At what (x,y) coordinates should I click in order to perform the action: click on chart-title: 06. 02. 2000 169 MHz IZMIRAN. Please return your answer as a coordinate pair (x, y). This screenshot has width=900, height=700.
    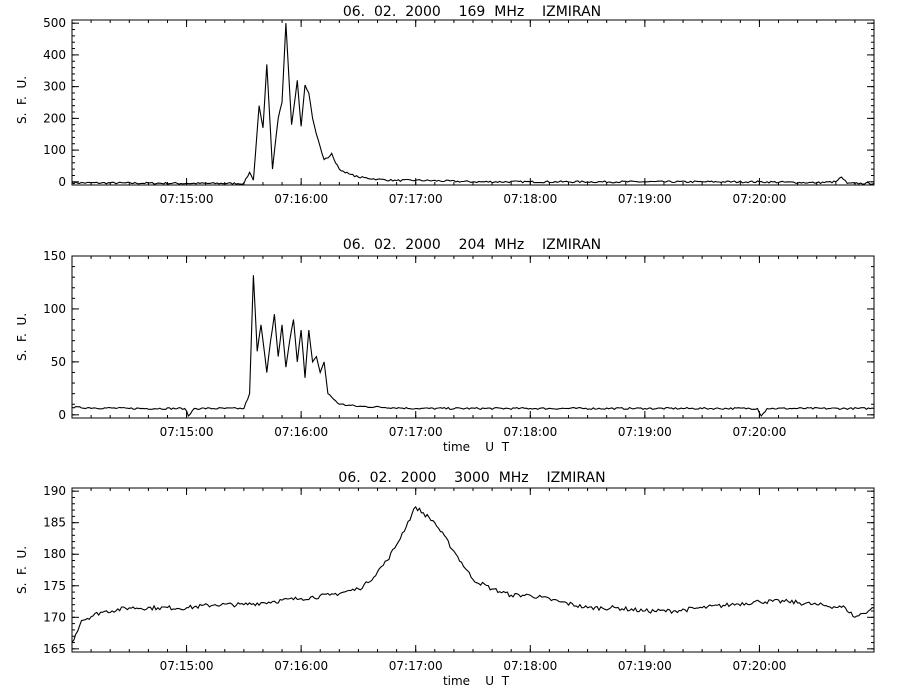
    Looking at the image, I should click on (472, 12).